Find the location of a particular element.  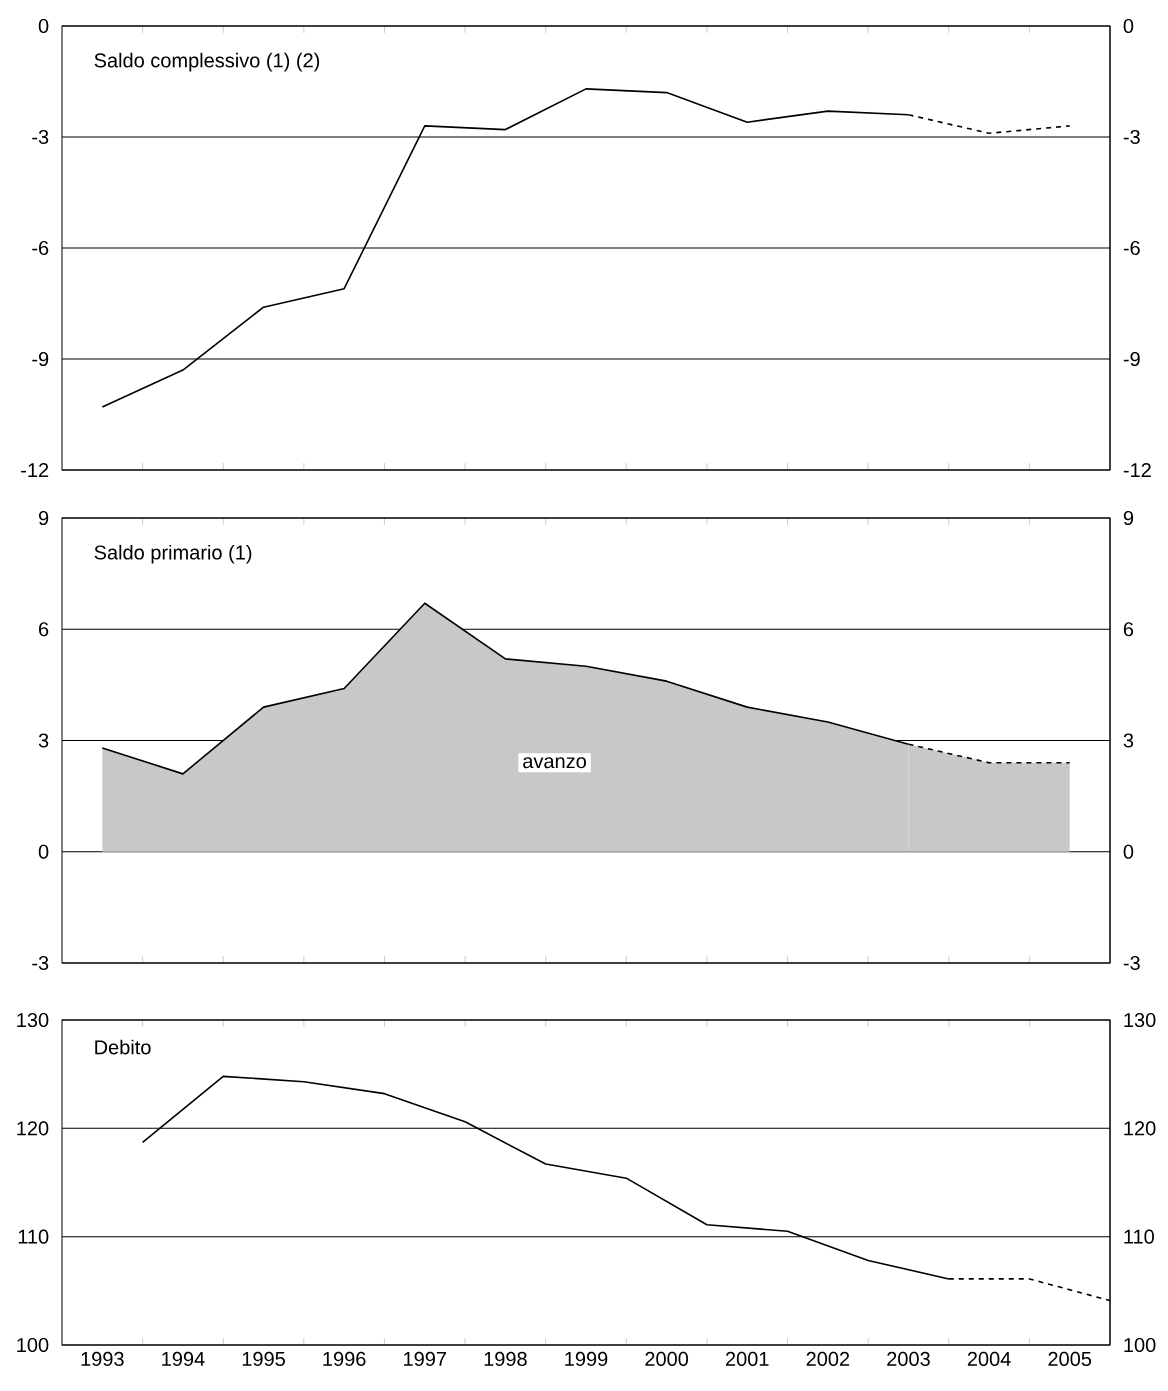

x-tick-label: 1995 is located at coordinates (263, 1359).